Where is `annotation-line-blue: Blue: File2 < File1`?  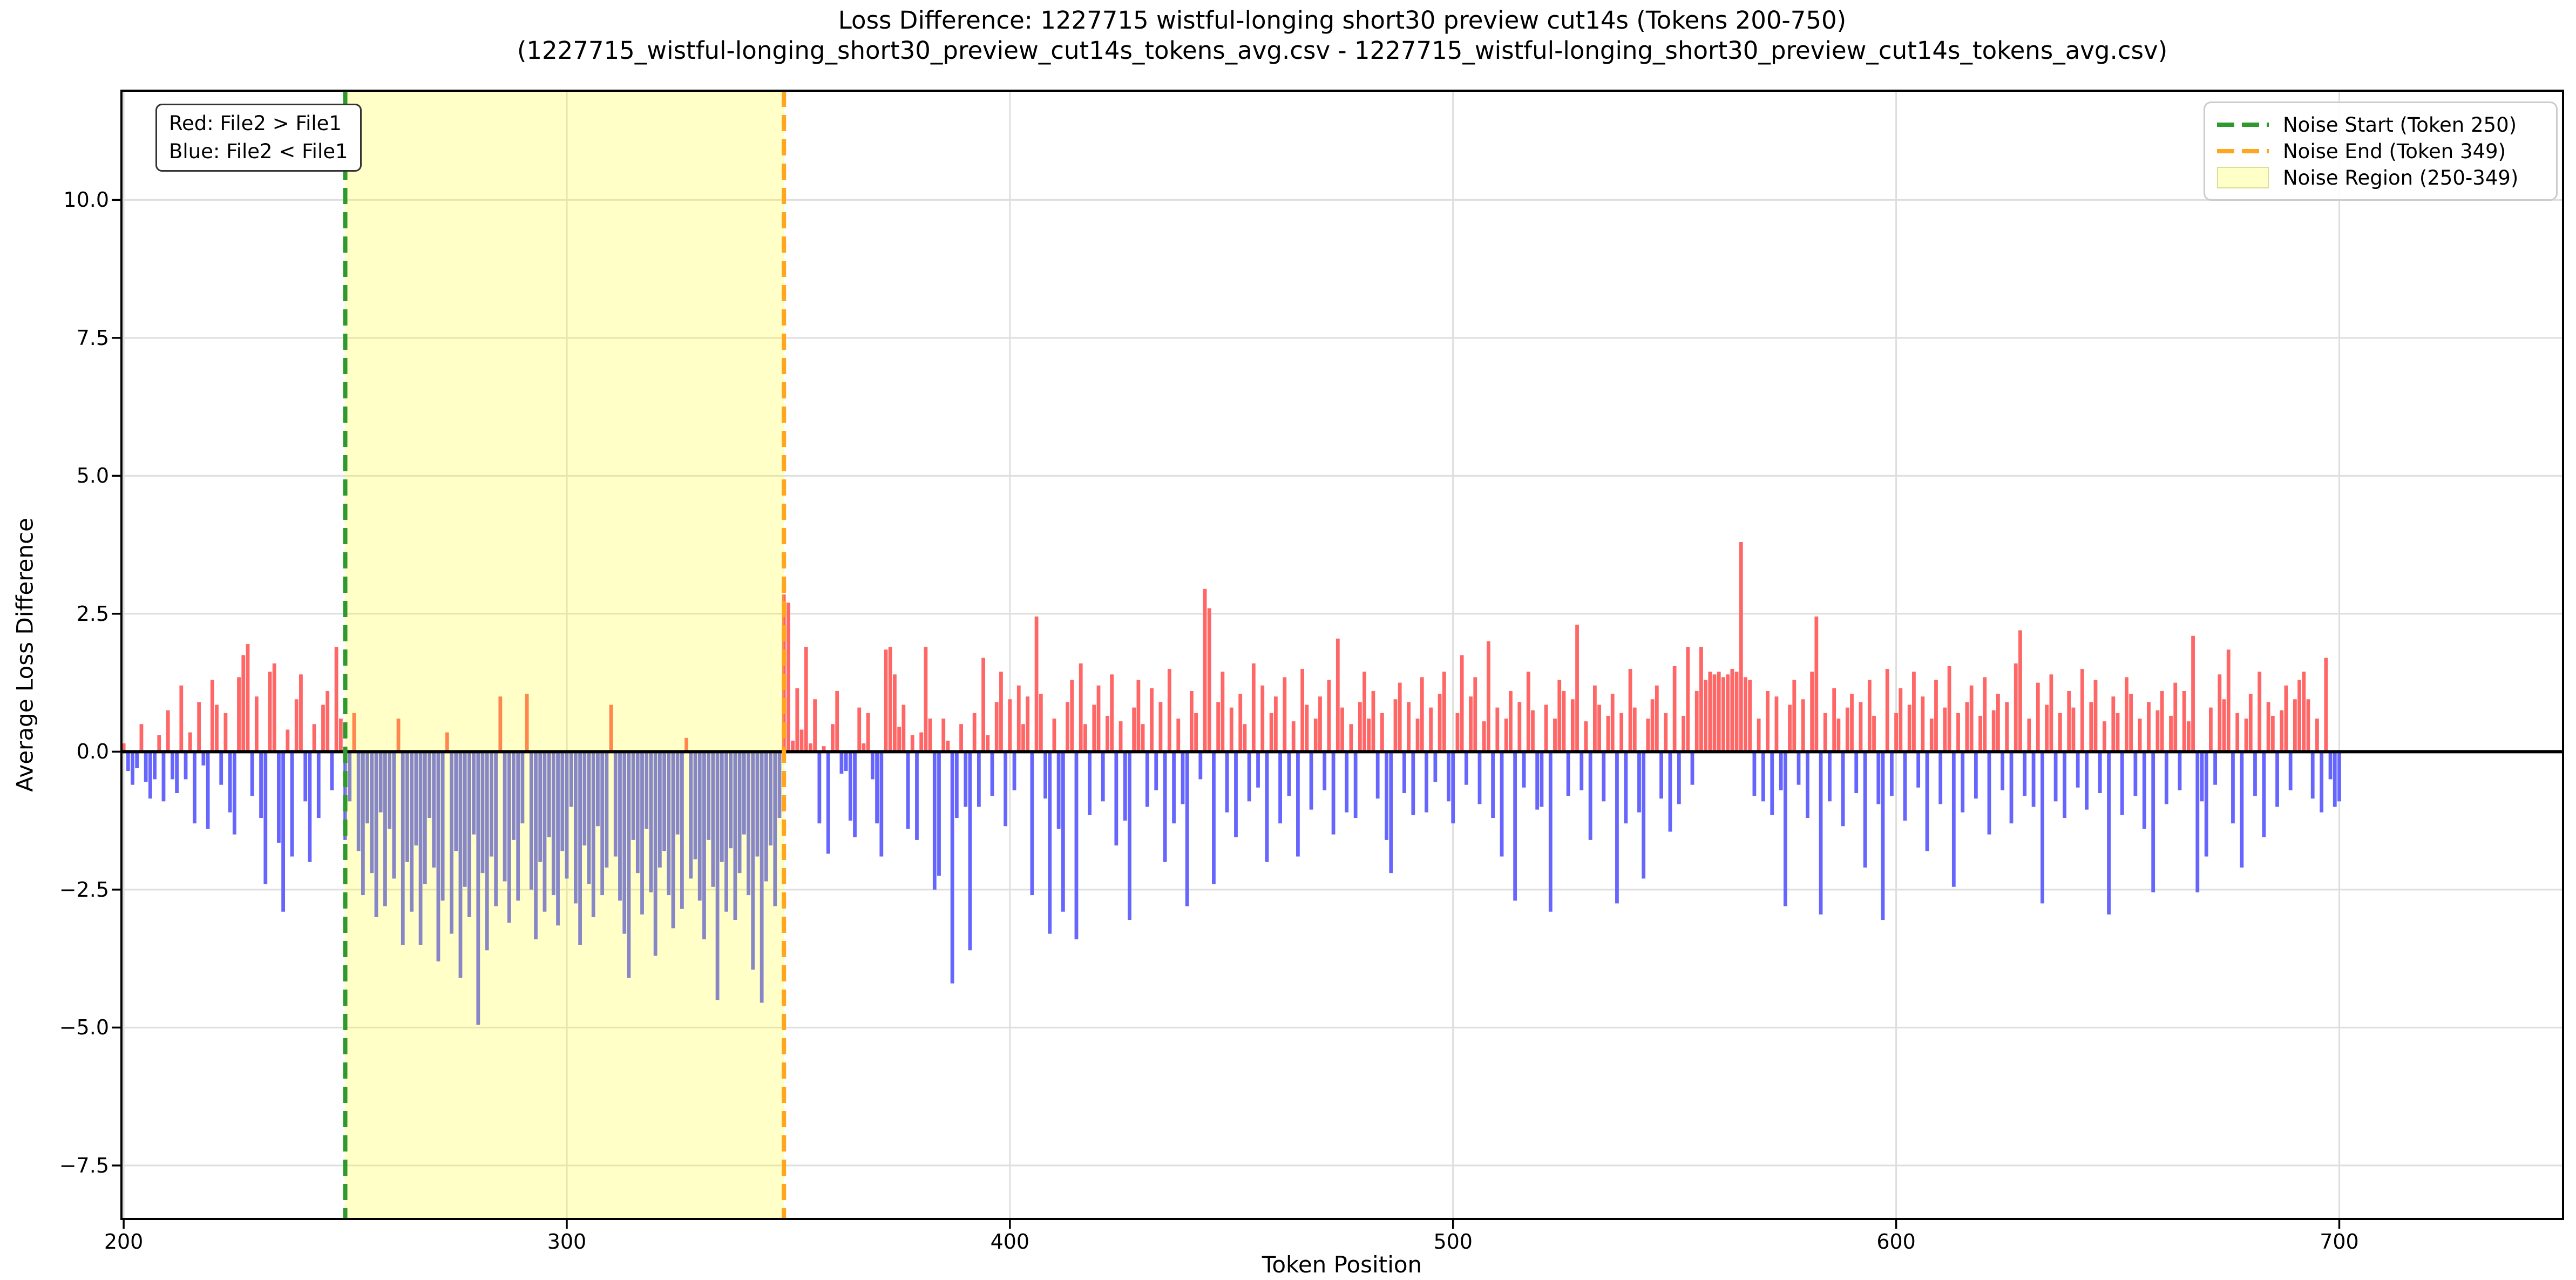
annotation-line-blue: Blue: File2 < File1 is located at coordinates (258, 151).